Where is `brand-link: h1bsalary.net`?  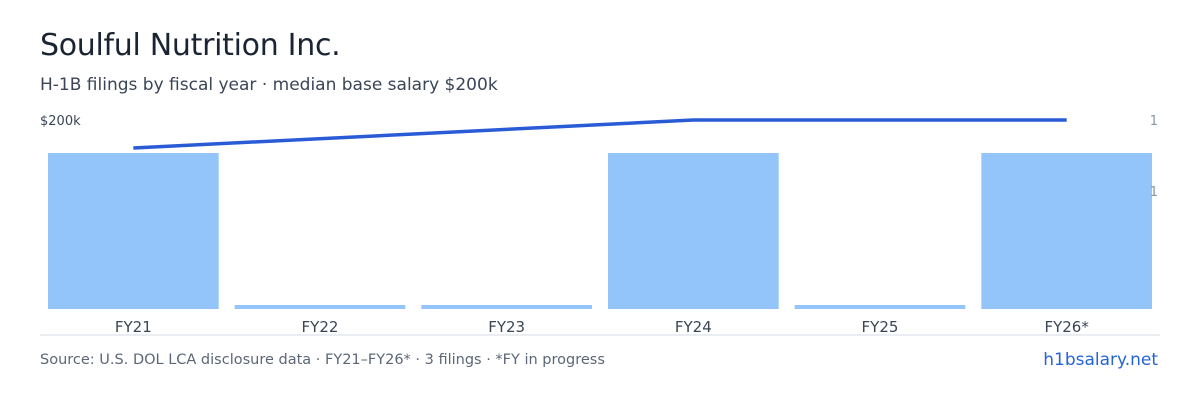 brand-link: h1bsalary.net is located at coordinates (1100, 360).